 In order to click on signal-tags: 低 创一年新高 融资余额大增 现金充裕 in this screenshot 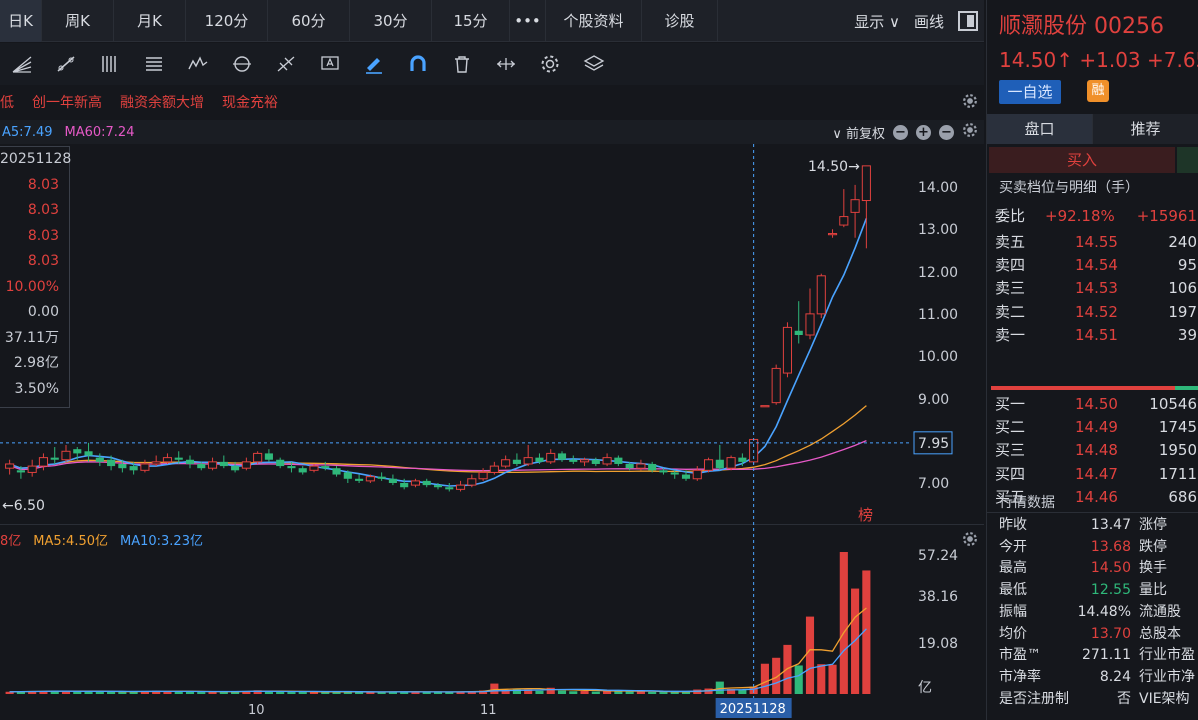, I will do `click(492, 102)`.